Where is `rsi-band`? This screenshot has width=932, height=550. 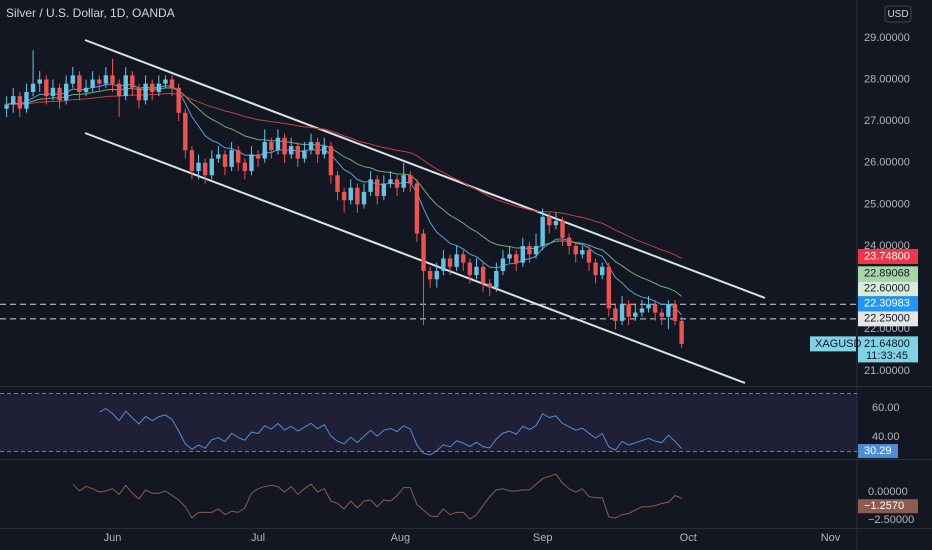
rsi-band is located at coordinates (428, 422).